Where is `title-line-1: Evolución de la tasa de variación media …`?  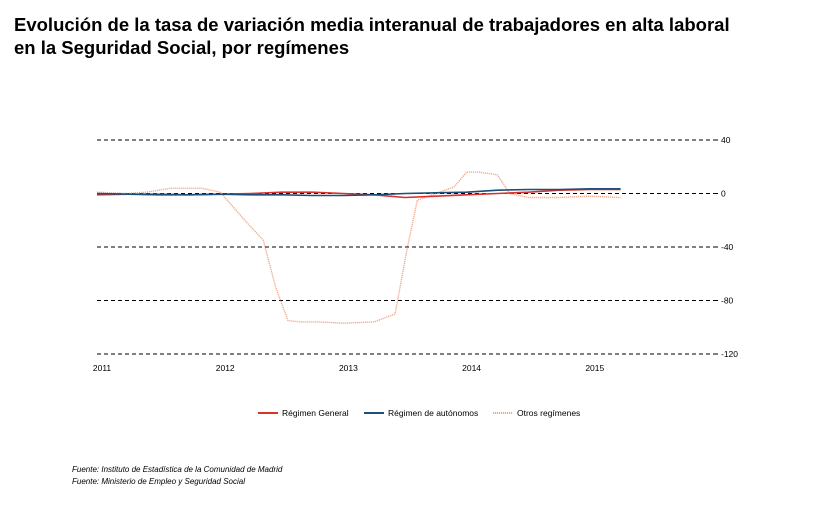
title-line-1: Evolución de la tasa de variación media … is located at coordinates (372, 24).